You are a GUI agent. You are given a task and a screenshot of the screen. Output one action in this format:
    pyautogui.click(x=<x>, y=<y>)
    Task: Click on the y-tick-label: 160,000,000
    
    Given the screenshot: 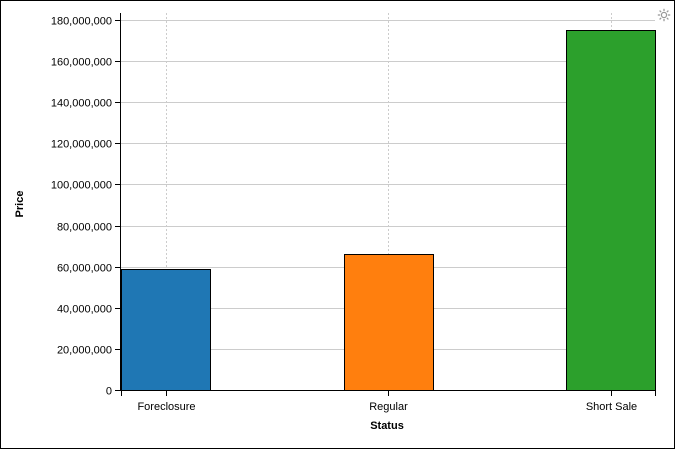 What is the action you would take?
    pyautogui.click(x=81, y=63)
    